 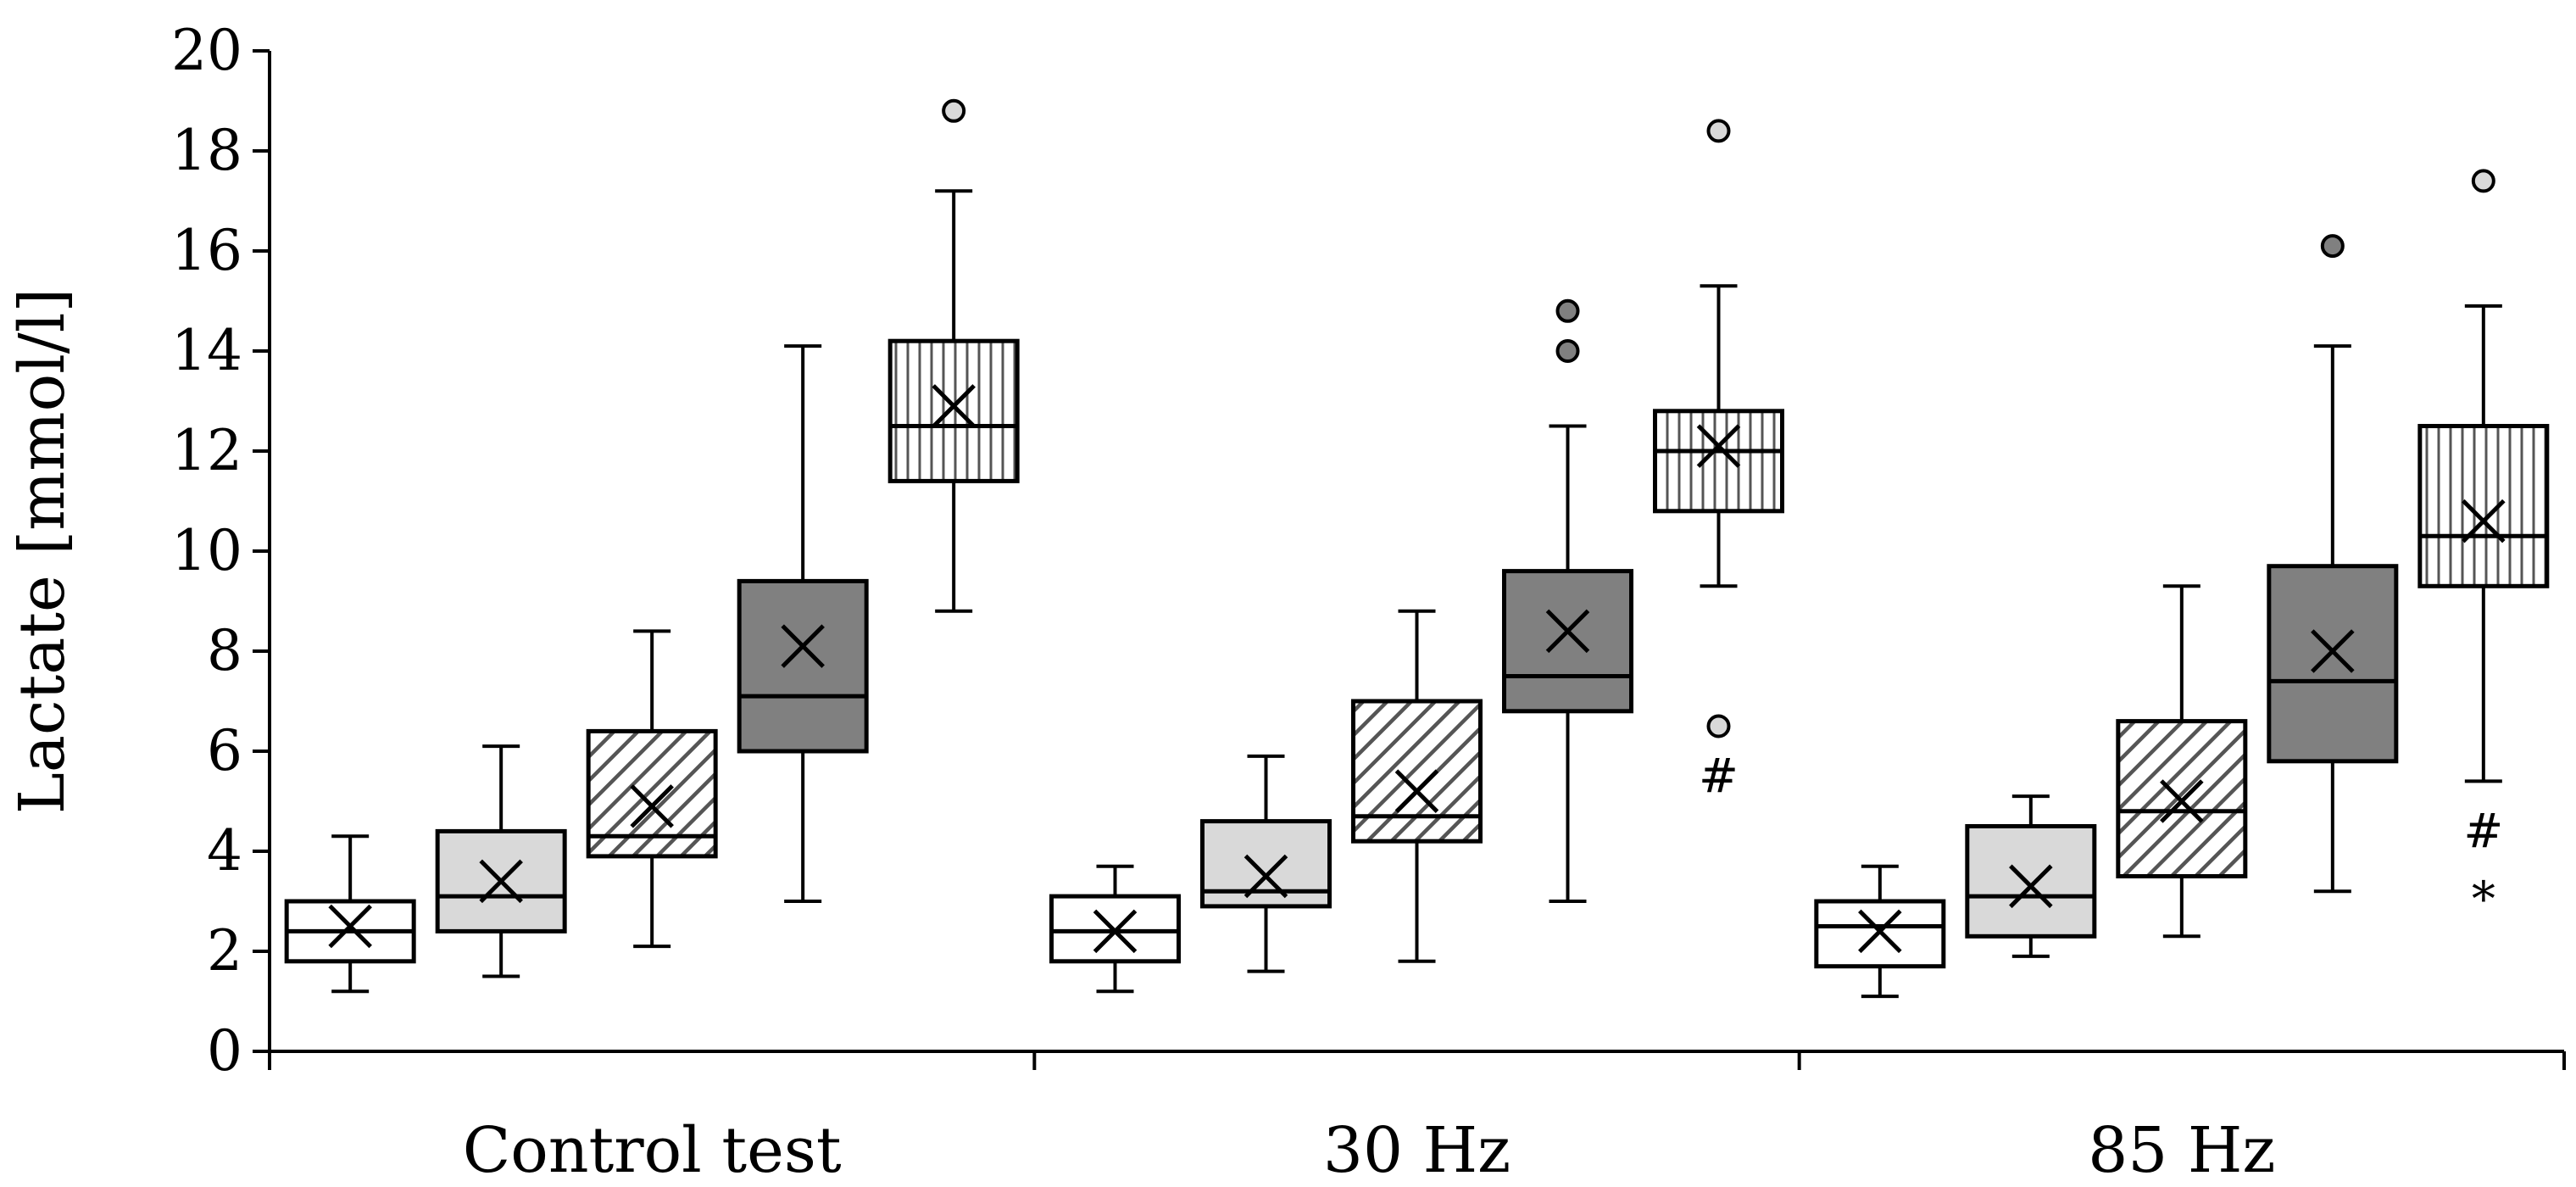 I want to click on box-3-5: #*, so click(x=2483, y=548).